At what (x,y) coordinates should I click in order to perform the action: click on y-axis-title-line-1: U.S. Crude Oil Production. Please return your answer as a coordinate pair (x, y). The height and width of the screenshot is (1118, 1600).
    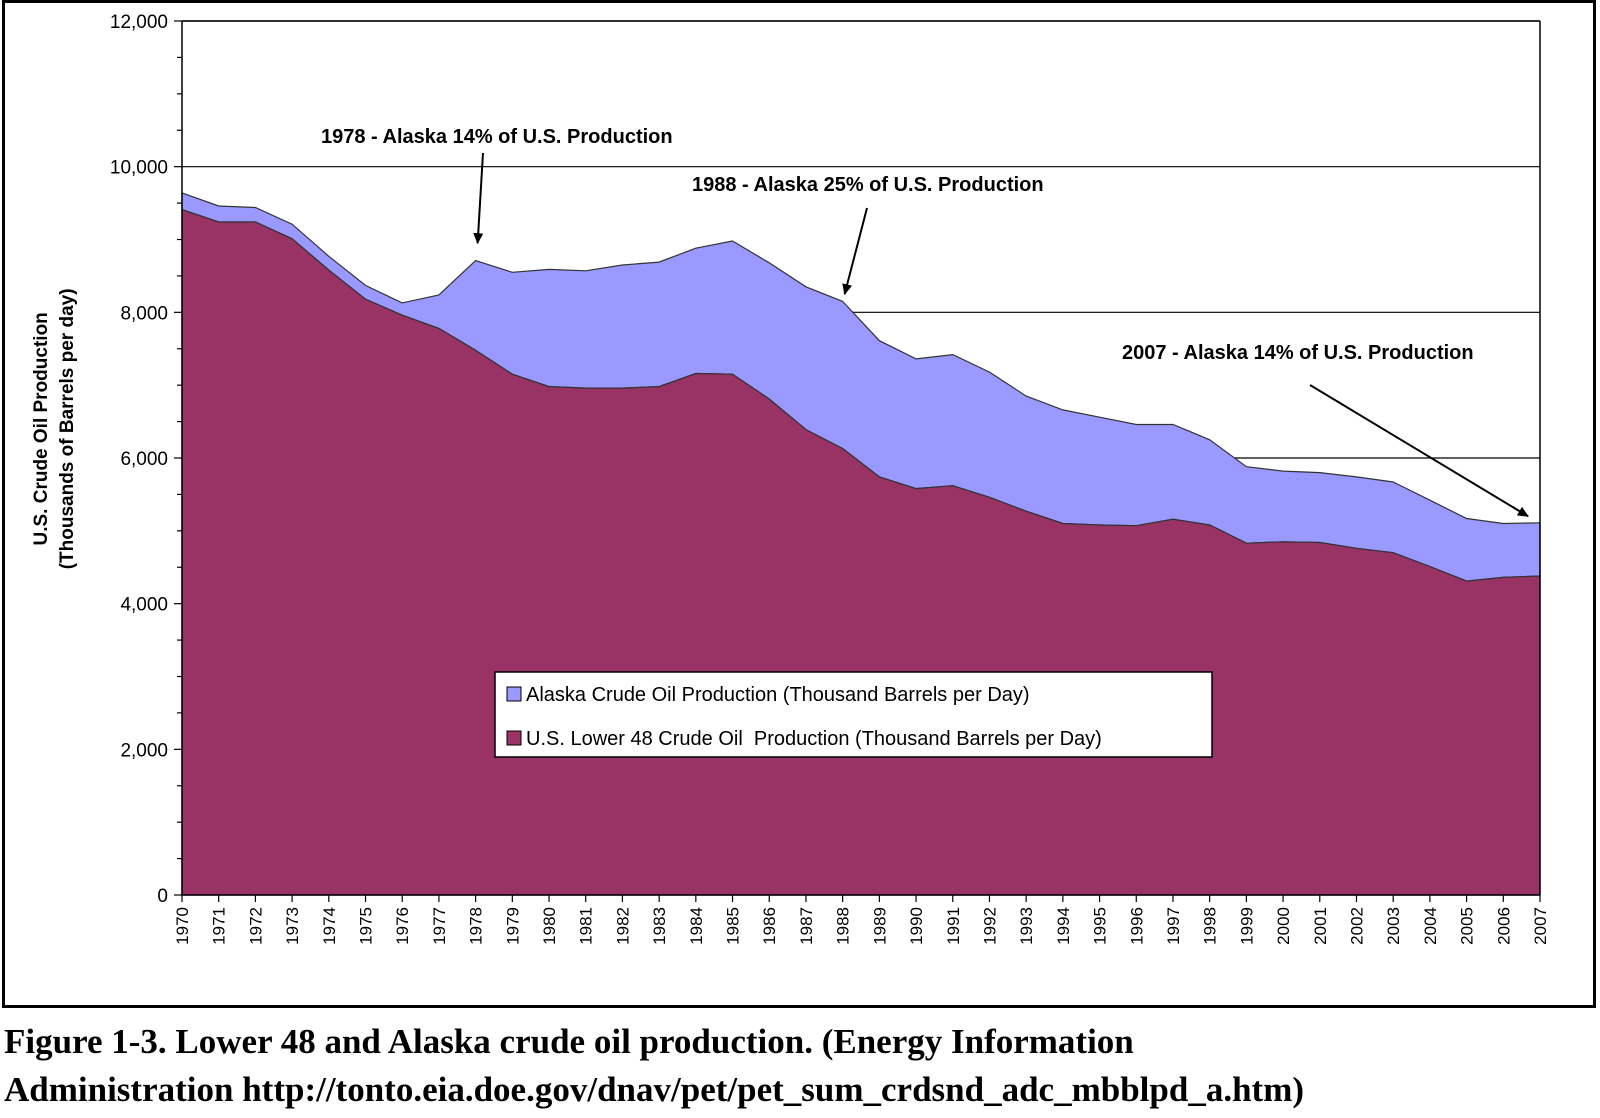
    Looking at the image, I should click on (41, 428).